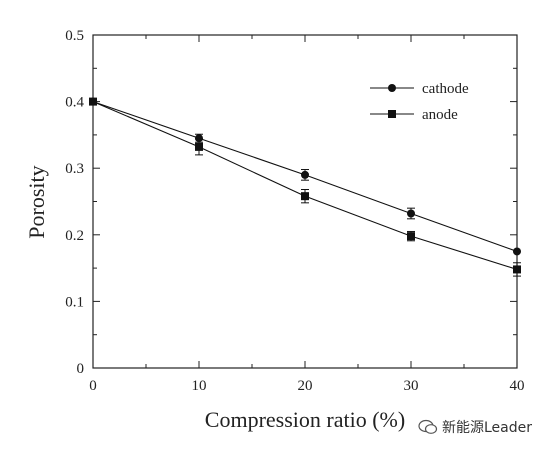  I want to click on watermark-text: 新能源Leader, so click(487, 428).